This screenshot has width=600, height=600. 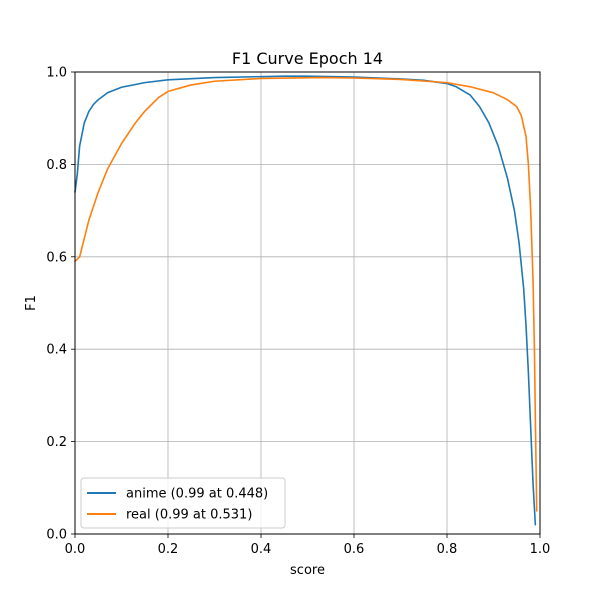 I want to click on y-tick-label: 0.0, so click(x=56, y=535).